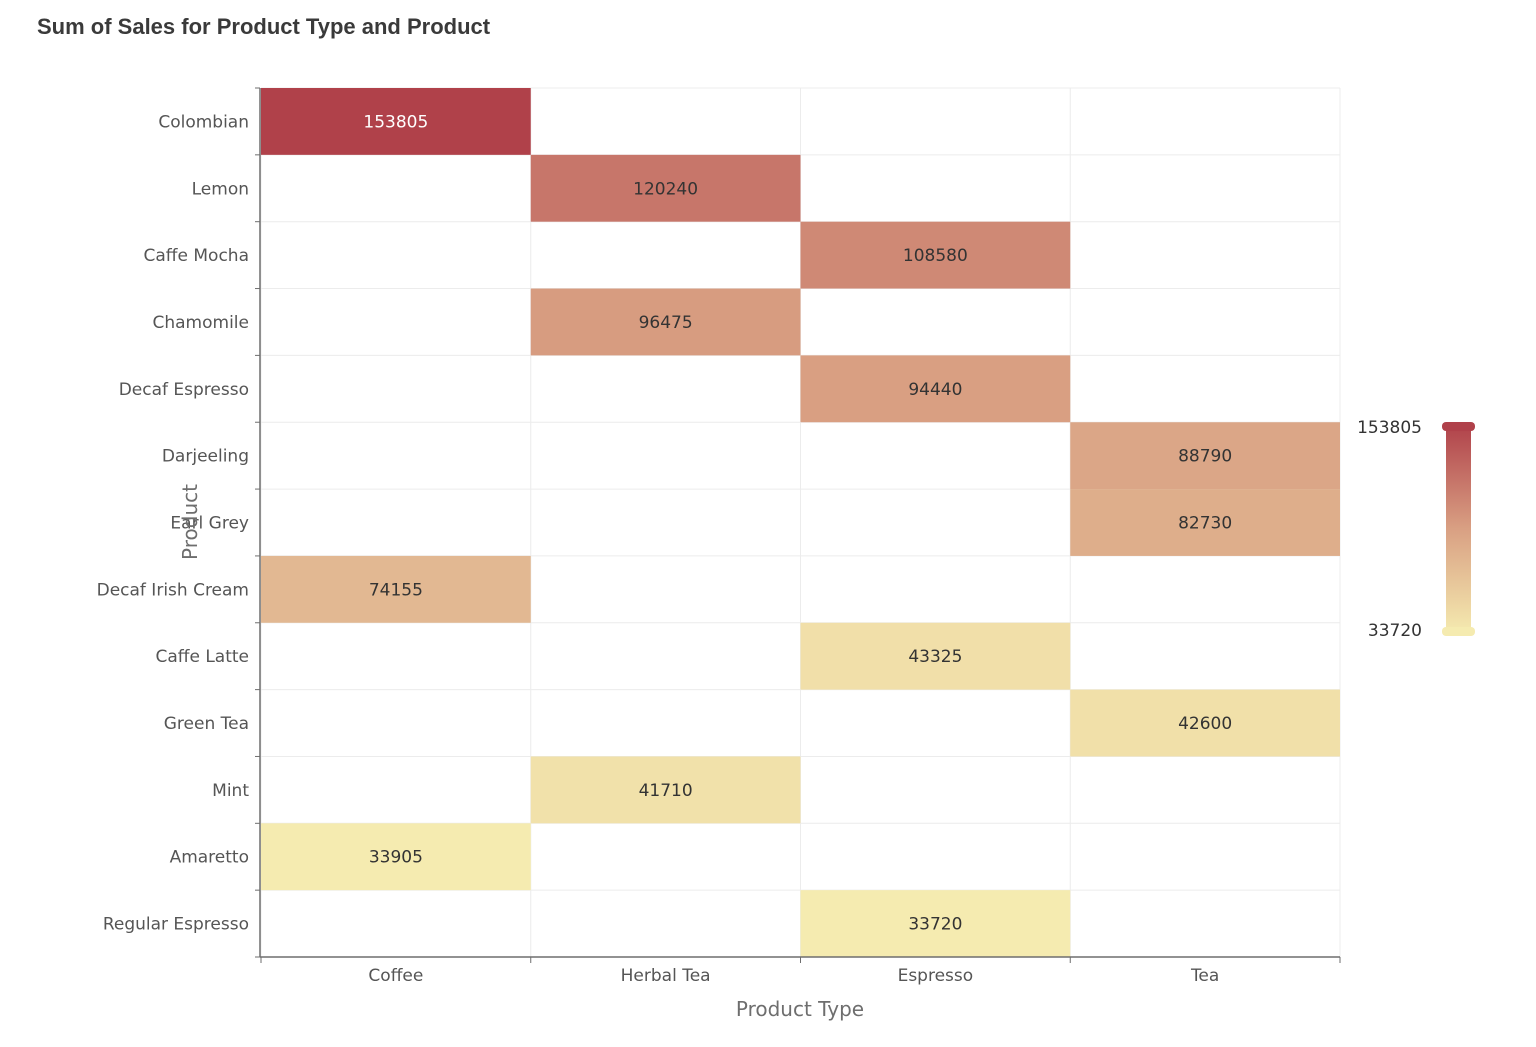 This screenshot has width=1536, height=1047. I want to click on y-tick-label: Darjeeling, so click(205, 457).